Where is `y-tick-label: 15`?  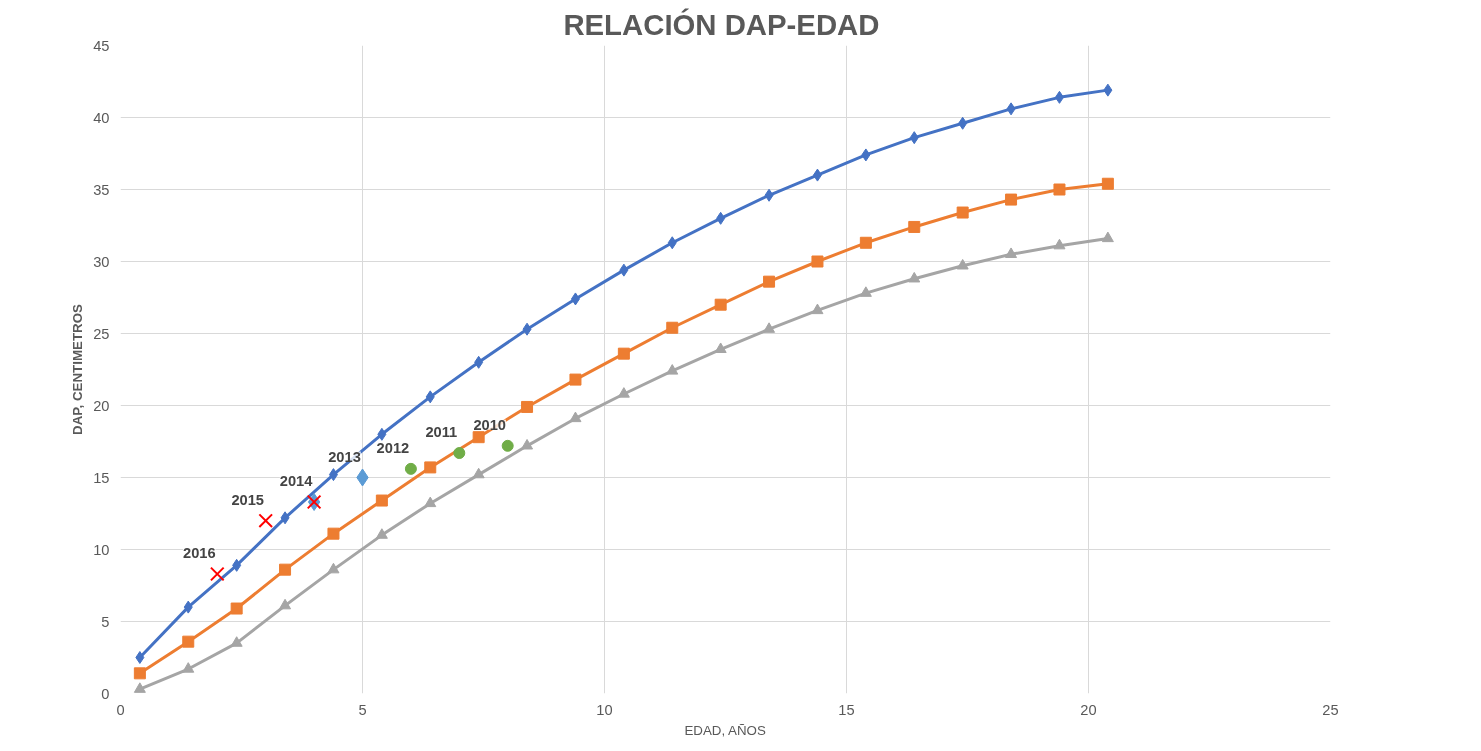
y-tick-label: 15 is located at coordinates (101, 477).